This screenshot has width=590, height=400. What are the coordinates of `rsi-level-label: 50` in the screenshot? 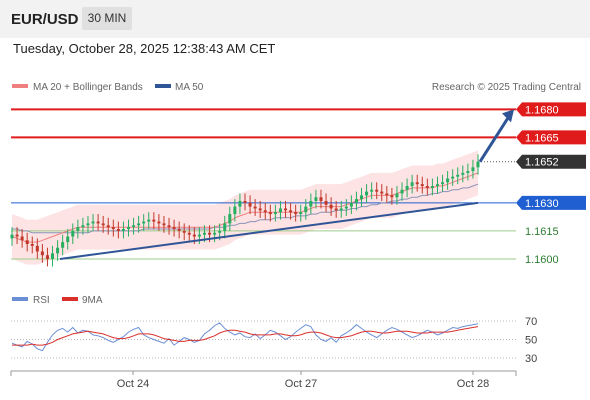 It's located at (531, 341).